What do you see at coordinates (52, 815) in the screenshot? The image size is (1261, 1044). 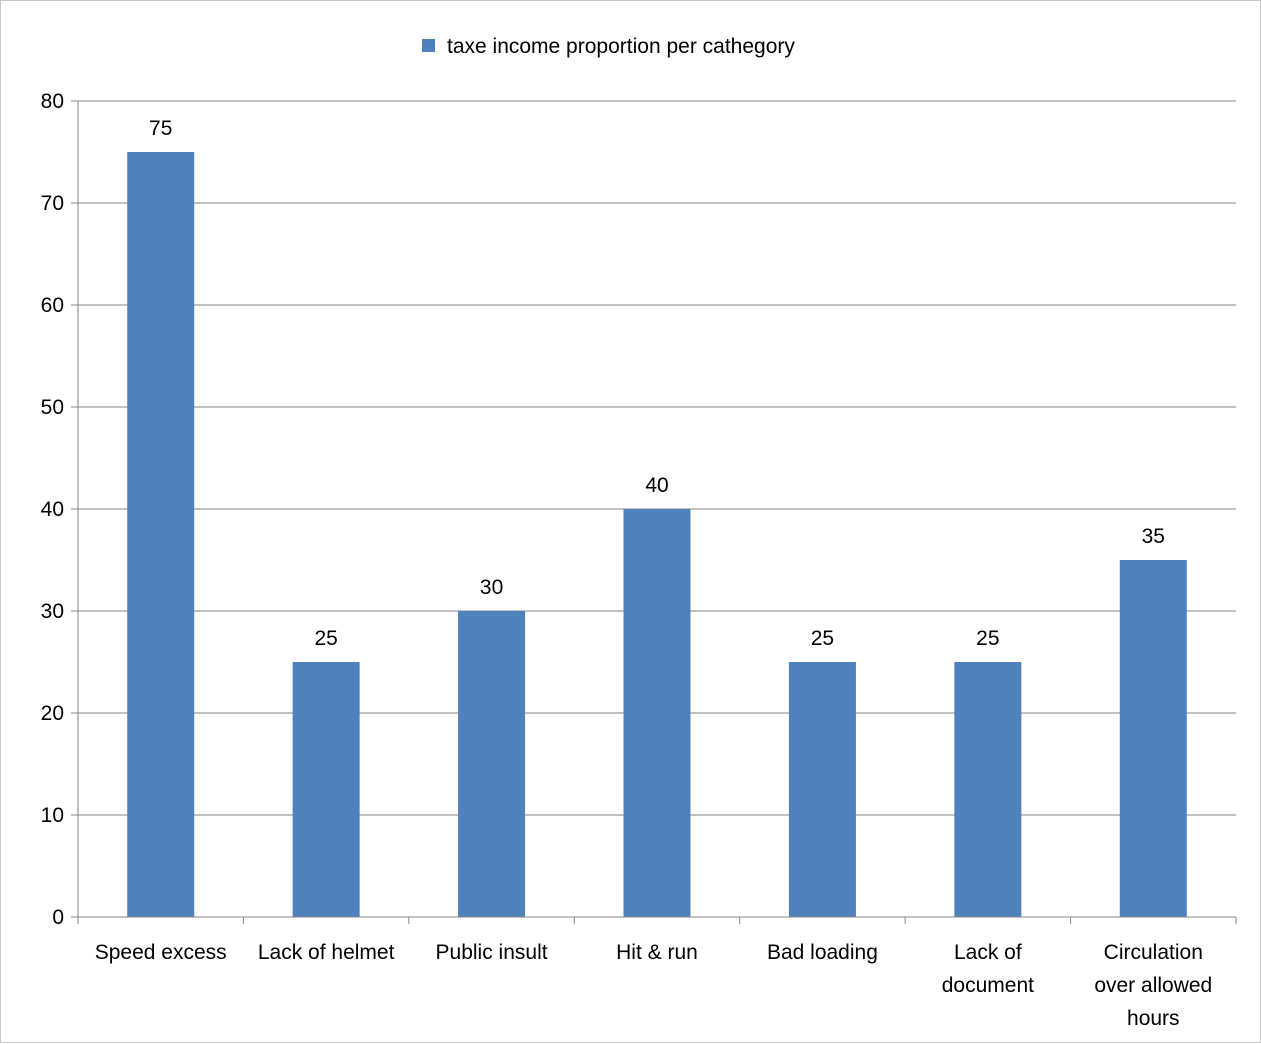 I see `y-tick-label: 10` at bounding box center [52, 815].